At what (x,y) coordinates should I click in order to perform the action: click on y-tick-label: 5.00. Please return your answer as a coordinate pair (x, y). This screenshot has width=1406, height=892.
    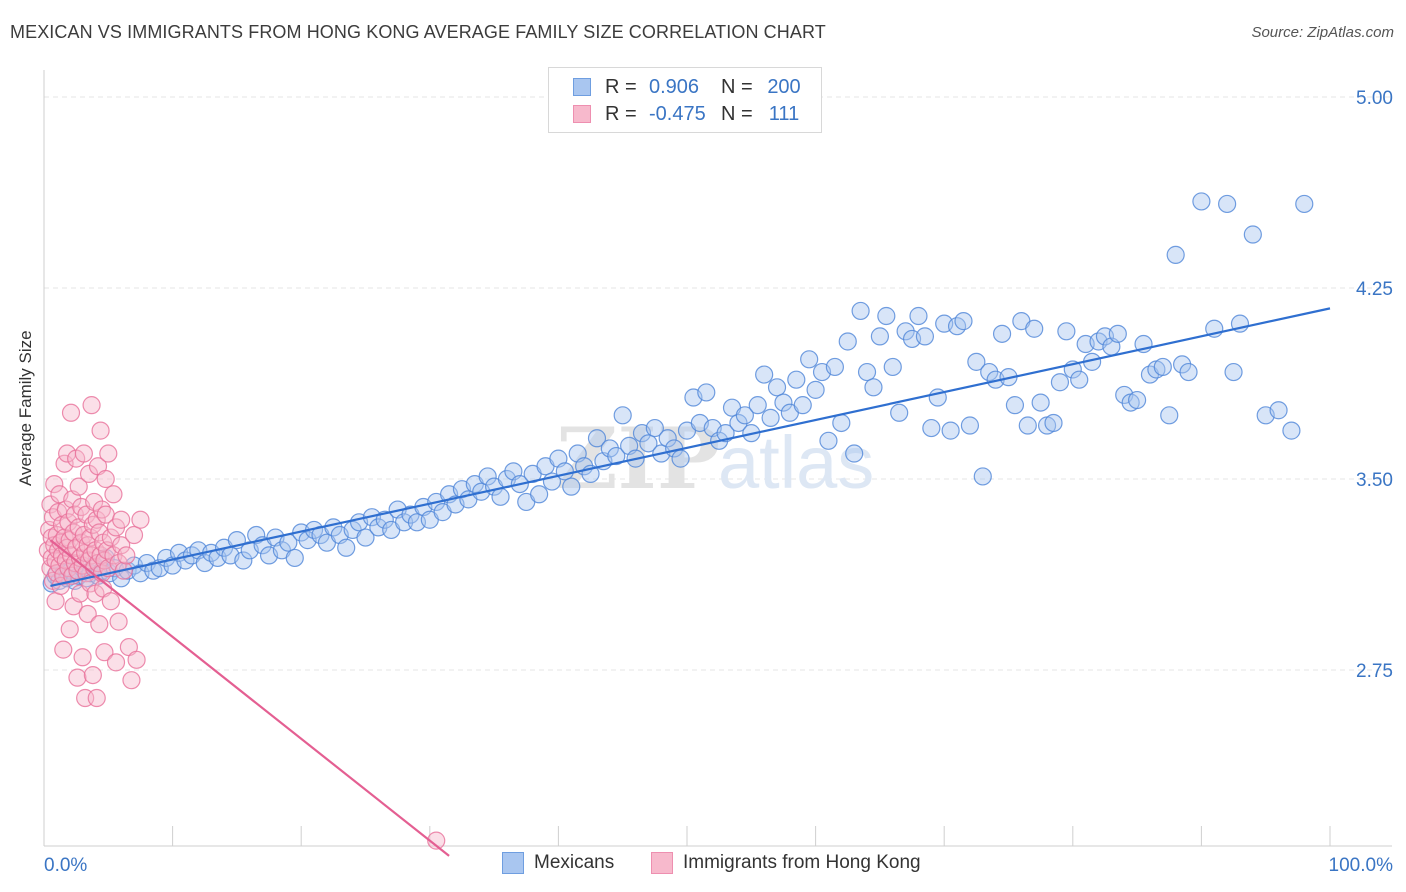
    Looking at the image, I should click on (1374, 98).